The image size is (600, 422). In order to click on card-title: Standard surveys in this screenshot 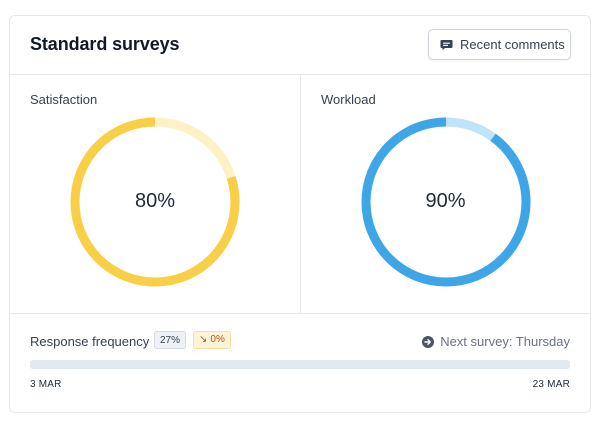, I will do `click(105, 44)`.